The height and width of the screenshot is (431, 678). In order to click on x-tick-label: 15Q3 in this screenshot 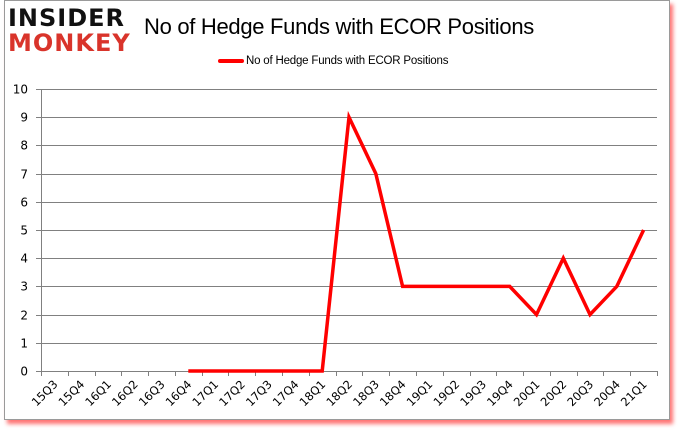, I will do `click(45, 393)`.